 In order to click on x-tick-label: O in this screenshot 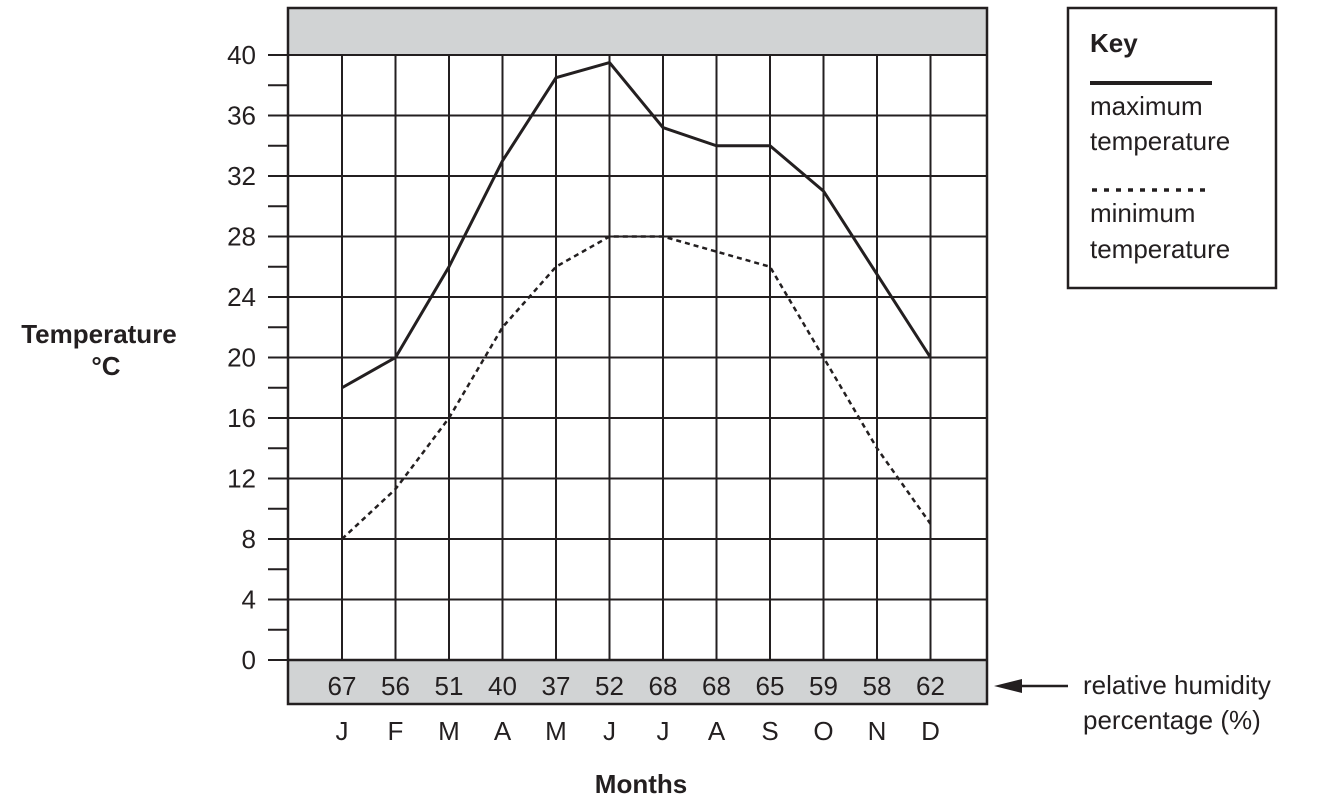, I will do `click(823, 731)`.